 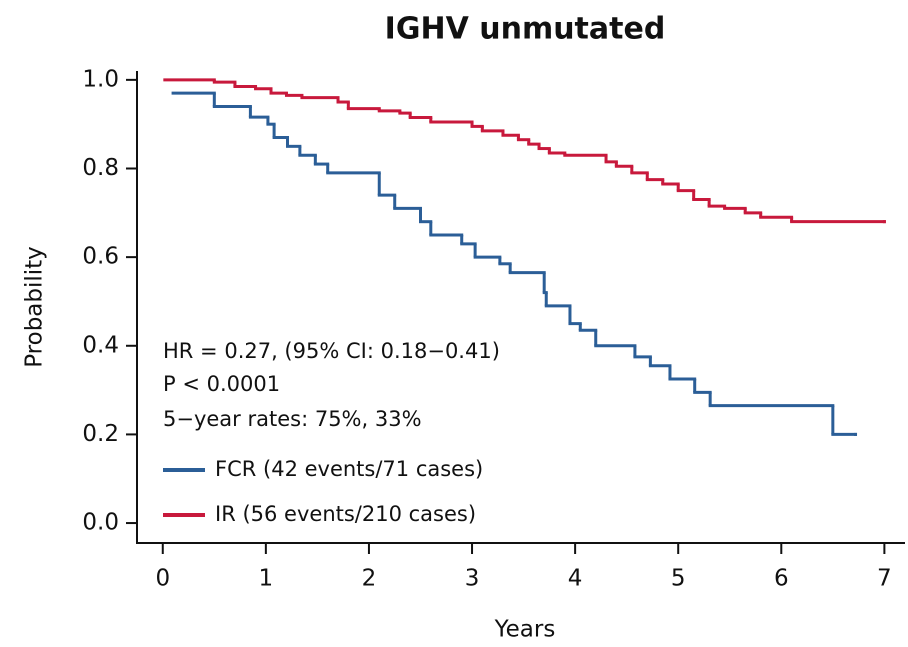 I want to click on x-tick-label: 0, so click(x=162, y=579).